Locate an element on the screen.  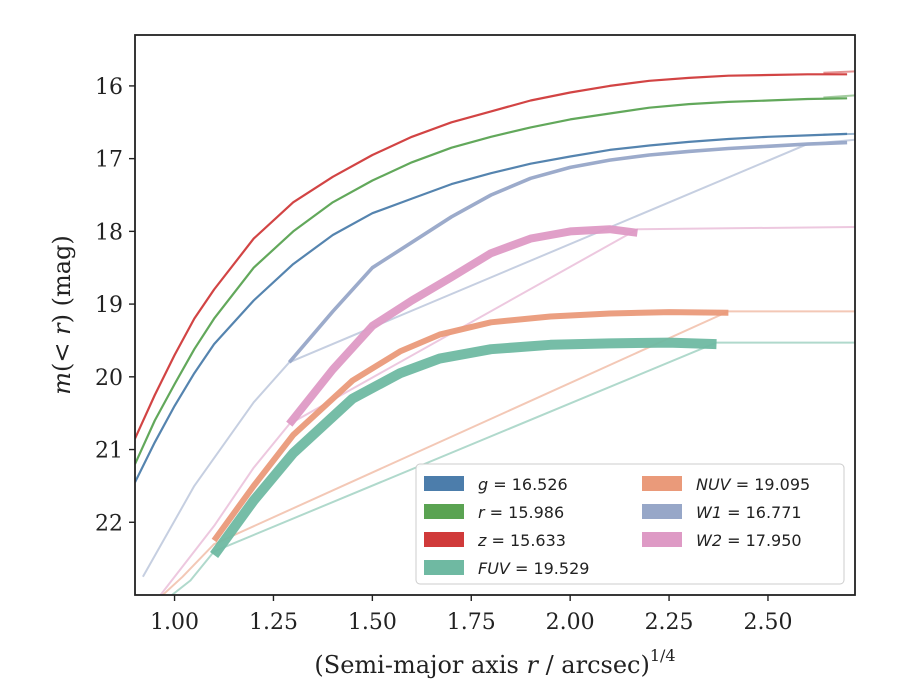
y-tick-label: 16 is located at coordinates (109, 87).